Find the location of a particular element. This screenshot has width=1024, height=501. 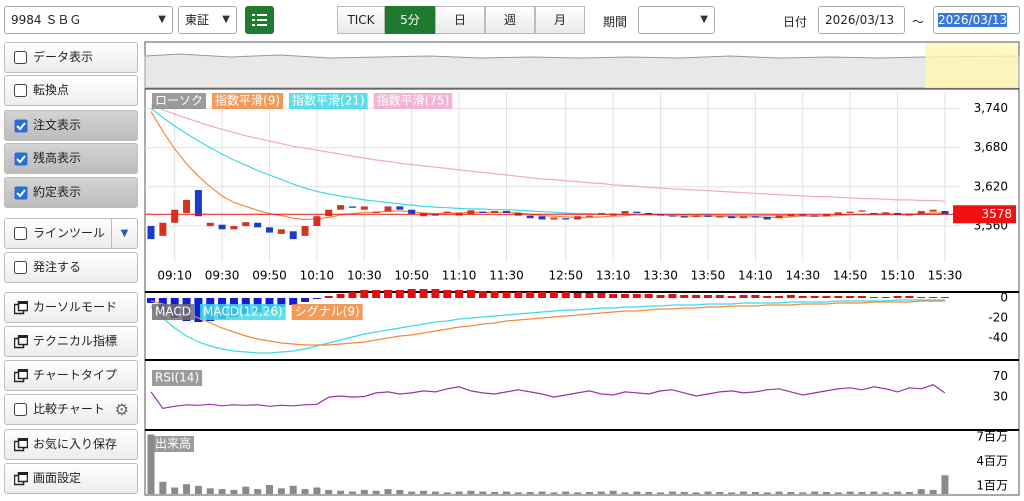

sidebar-button: 画面設定 is located at coordinates (71, 478).